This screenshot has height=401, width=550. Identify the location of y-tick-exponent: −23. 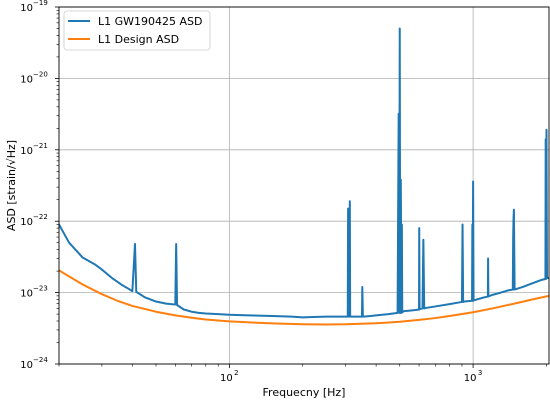
(40, 289).